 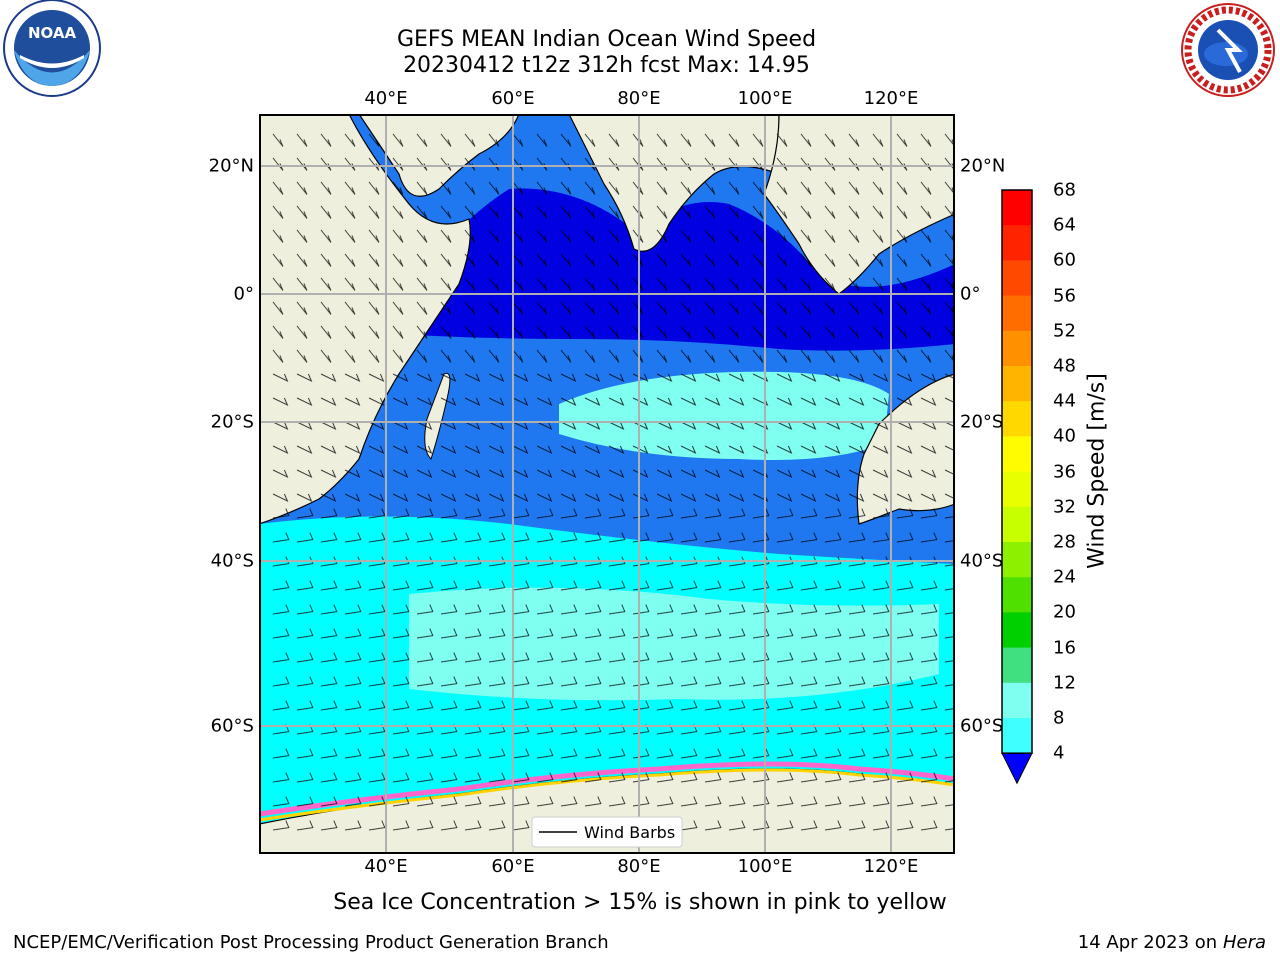 What do you see at coordinates (386, 866) in the screenshot?
I see `lon-label-bottom: 40°E` at bounding box center [386, 866].